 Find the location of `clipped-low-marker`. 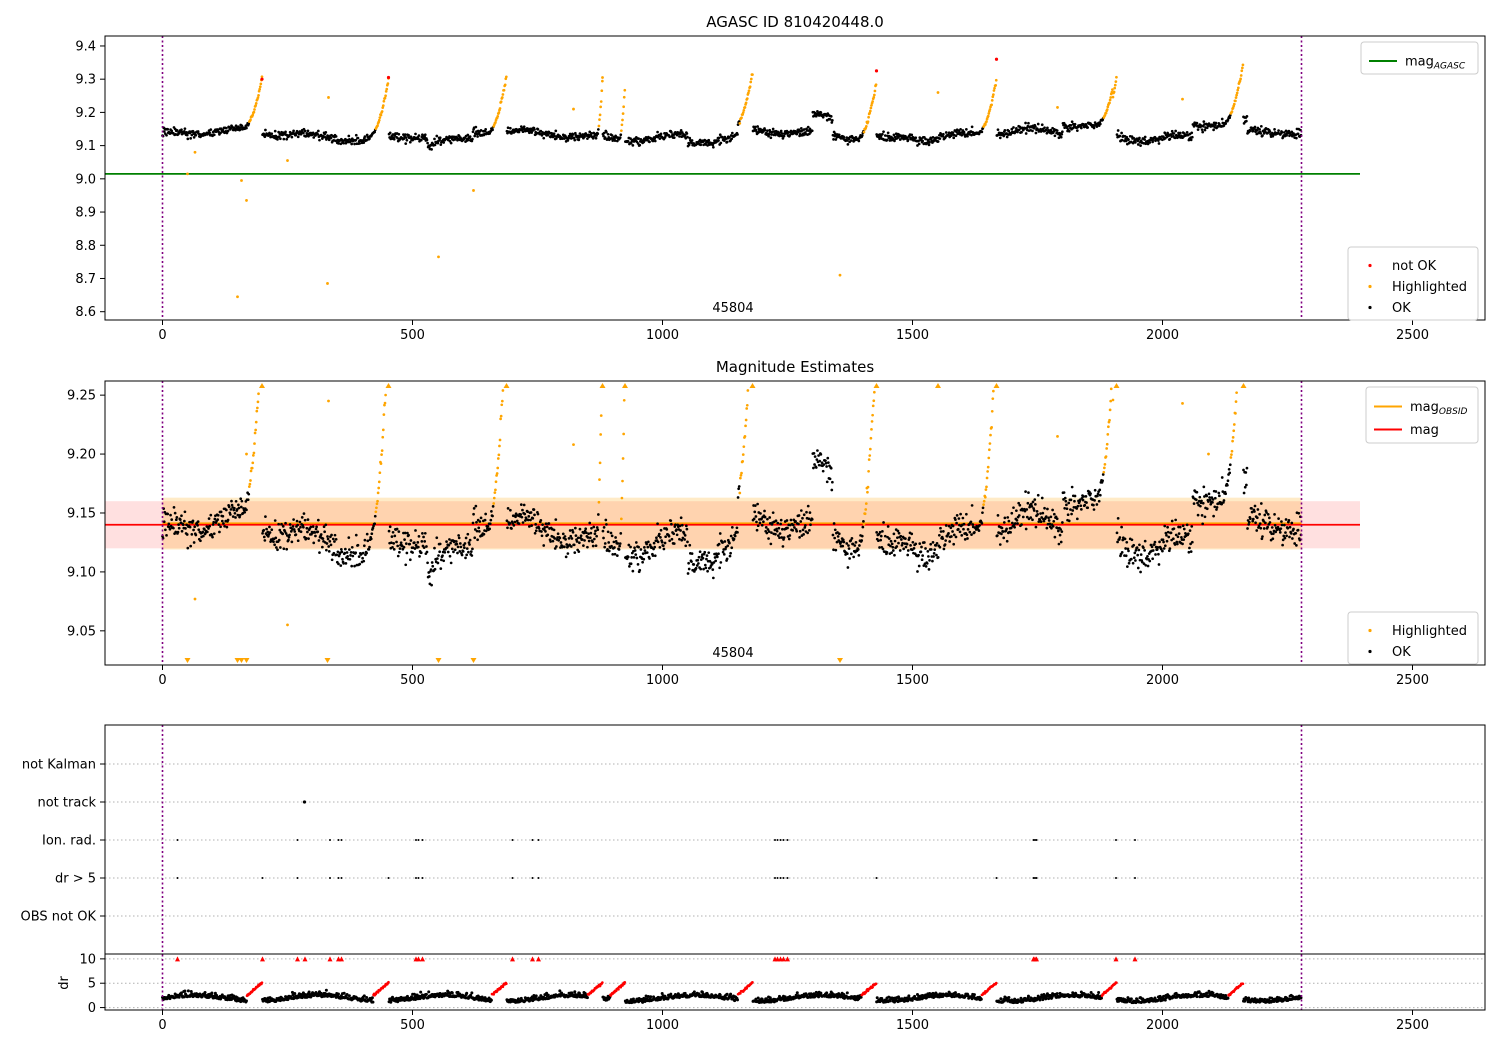

clipped-low-marker is located at coordinates (327, 660).